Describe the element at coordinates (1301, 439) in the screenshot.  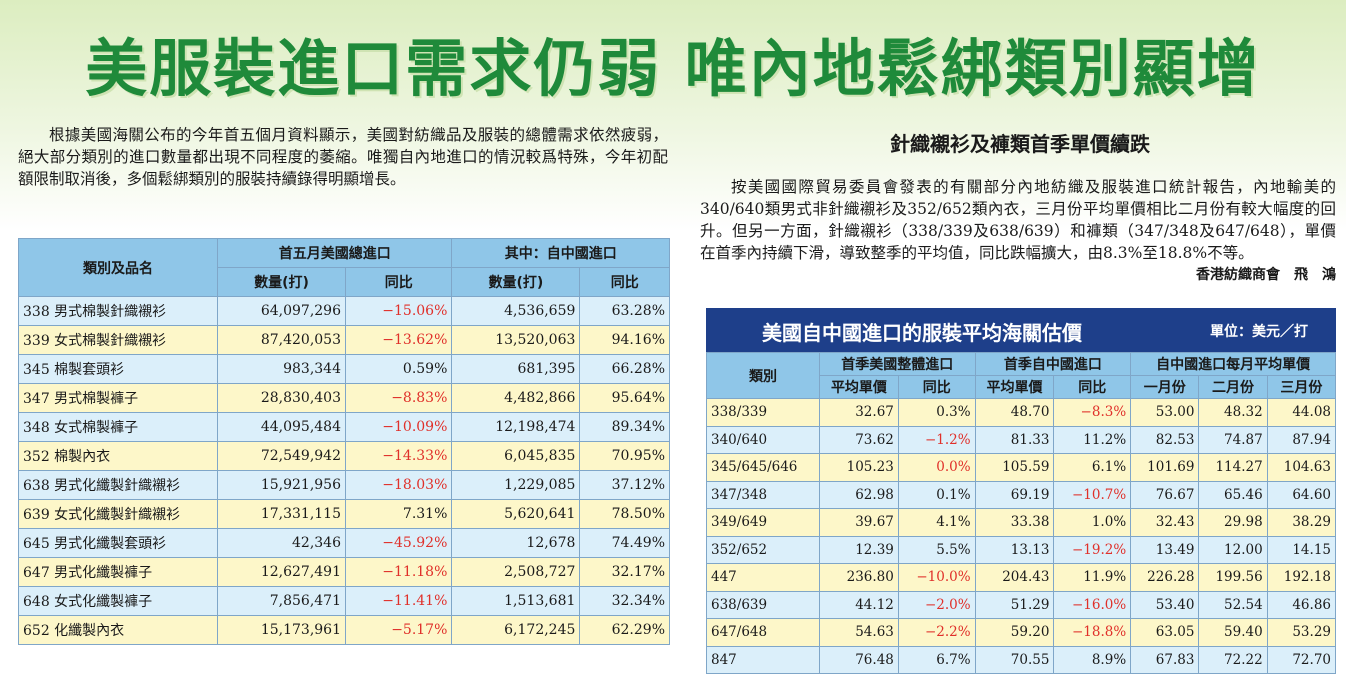
I see `cell-mar: 87.94` at that location.